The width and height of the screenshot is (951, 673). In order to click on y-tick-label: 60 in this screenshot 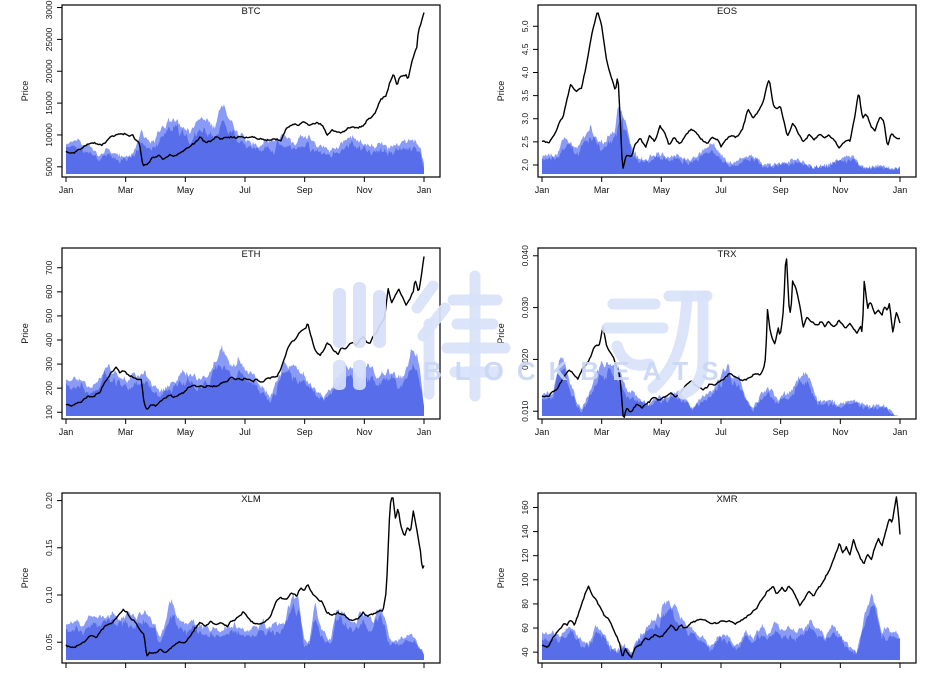, I will do `click(525, 628)`.